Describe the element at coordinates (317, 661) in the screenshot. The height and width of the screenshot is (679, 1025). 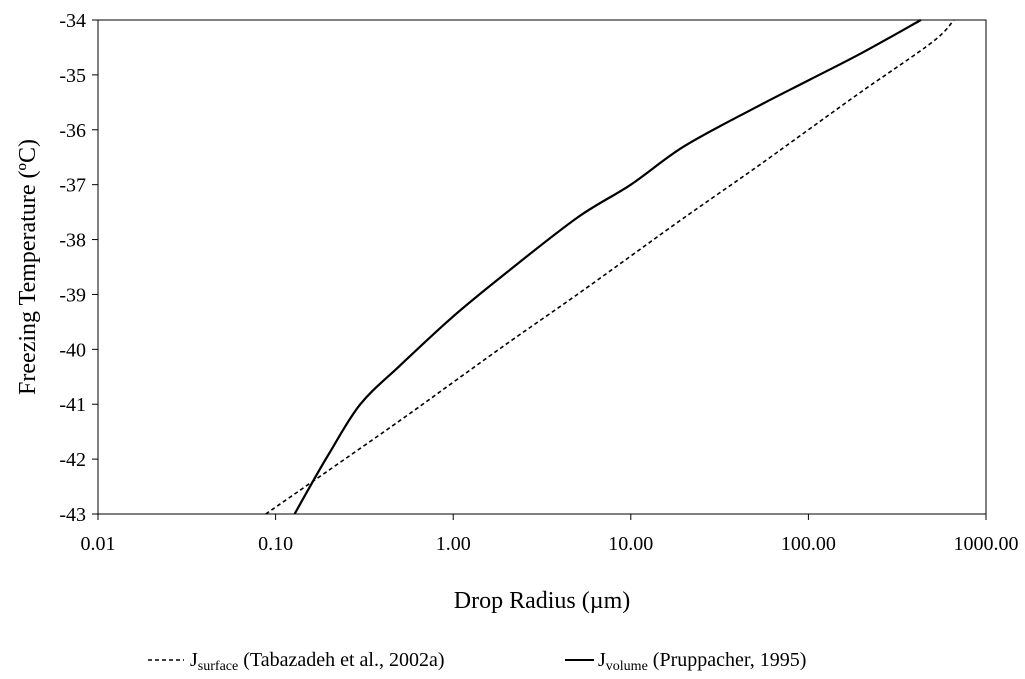
I see `legend-label-surface: Jsurface (Tabazadeh et al., 2002a)` at that location.